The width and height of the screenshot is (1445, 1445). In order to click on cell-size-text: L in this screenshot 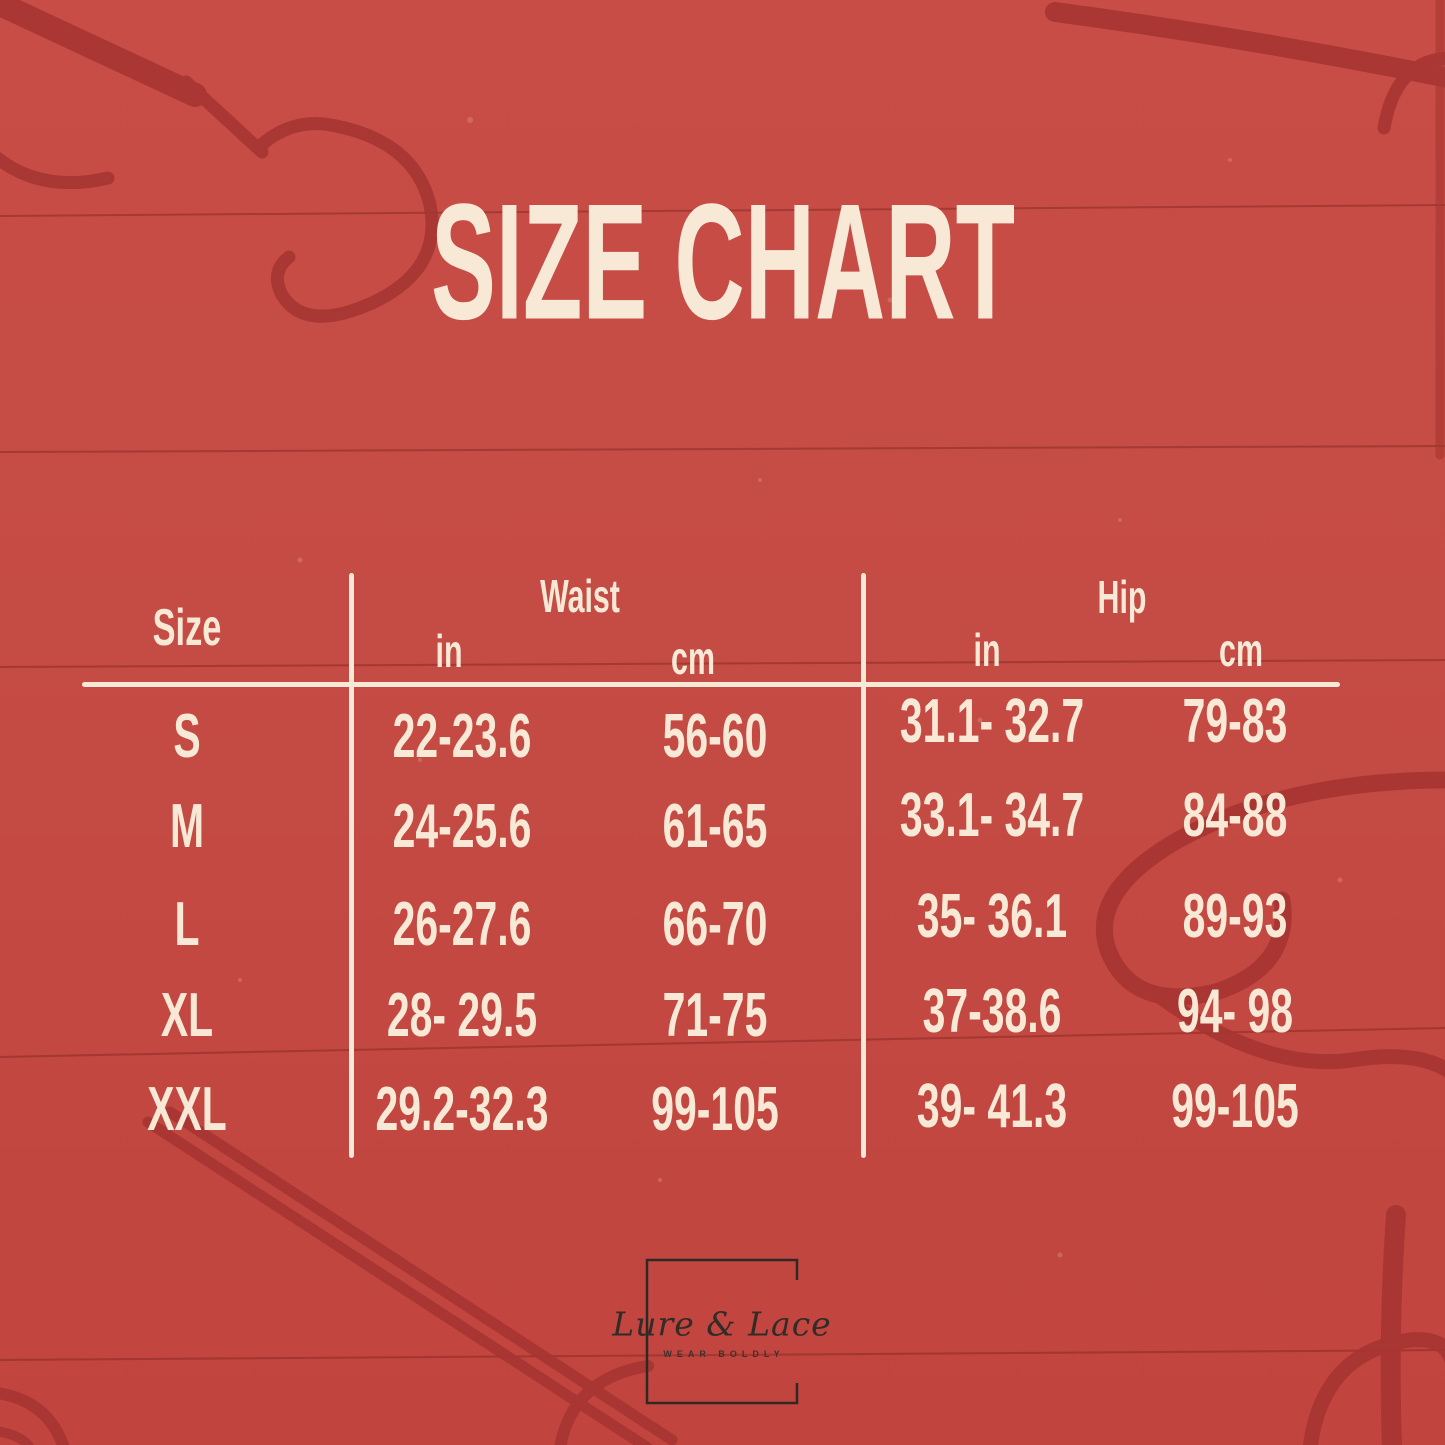, I will do `click(187, 924)`.